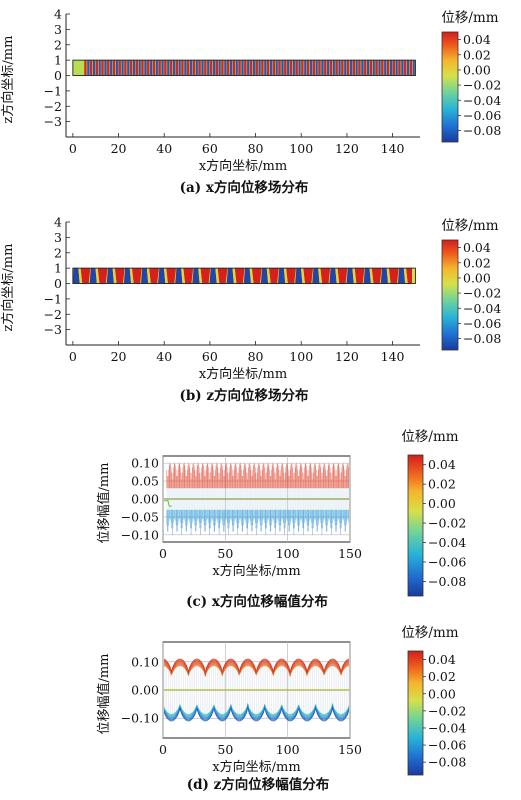 The width and height of the screenshot is (521, 800). I want to click on panel-c-x-tick-label: 50, so click(225, 553).